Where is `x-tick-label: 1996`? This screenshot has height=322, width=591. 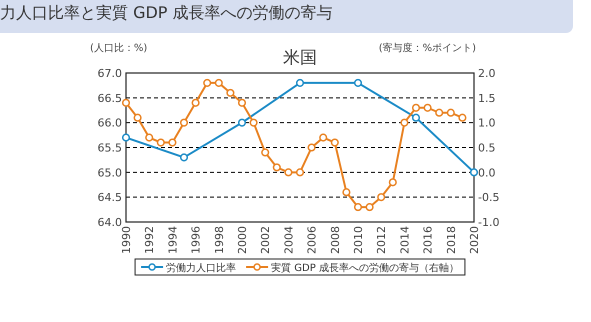 x-tick-label: 1996 is located at coordinates (196, 240).